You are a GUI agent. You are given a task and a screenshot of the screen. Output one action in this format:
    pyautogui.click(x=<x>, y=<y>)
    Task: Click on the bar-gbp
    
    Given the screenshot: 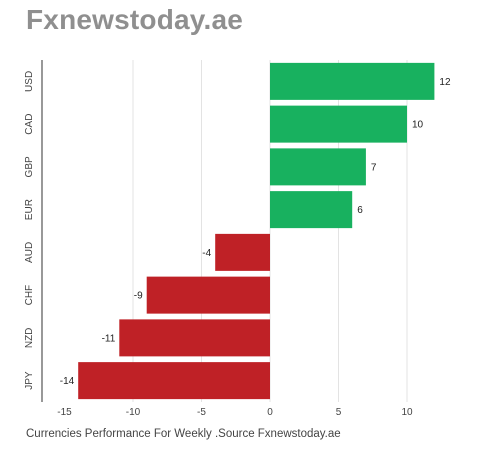 What is the action you would take?
    pyautogui.click(x=318, y=167)
    